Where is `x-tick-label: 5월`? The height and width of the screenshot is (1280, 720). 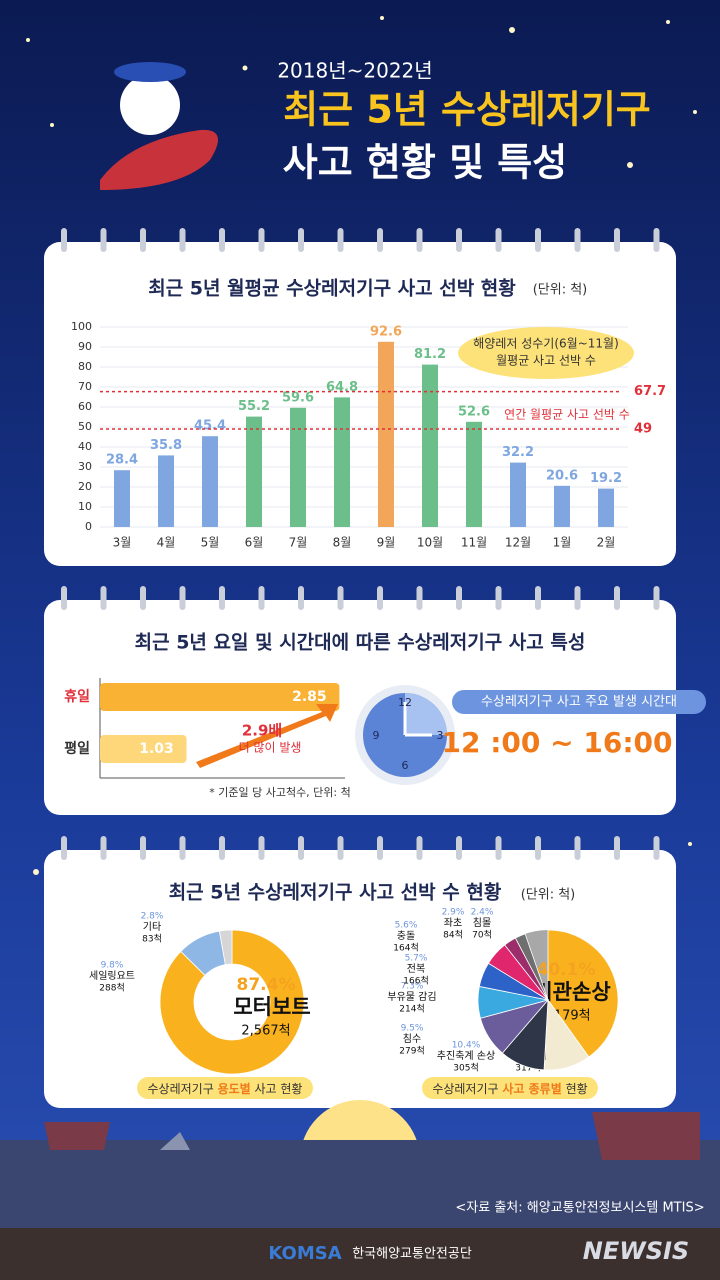 x-tick-label: 5월 is located at coordinates (210, 543).